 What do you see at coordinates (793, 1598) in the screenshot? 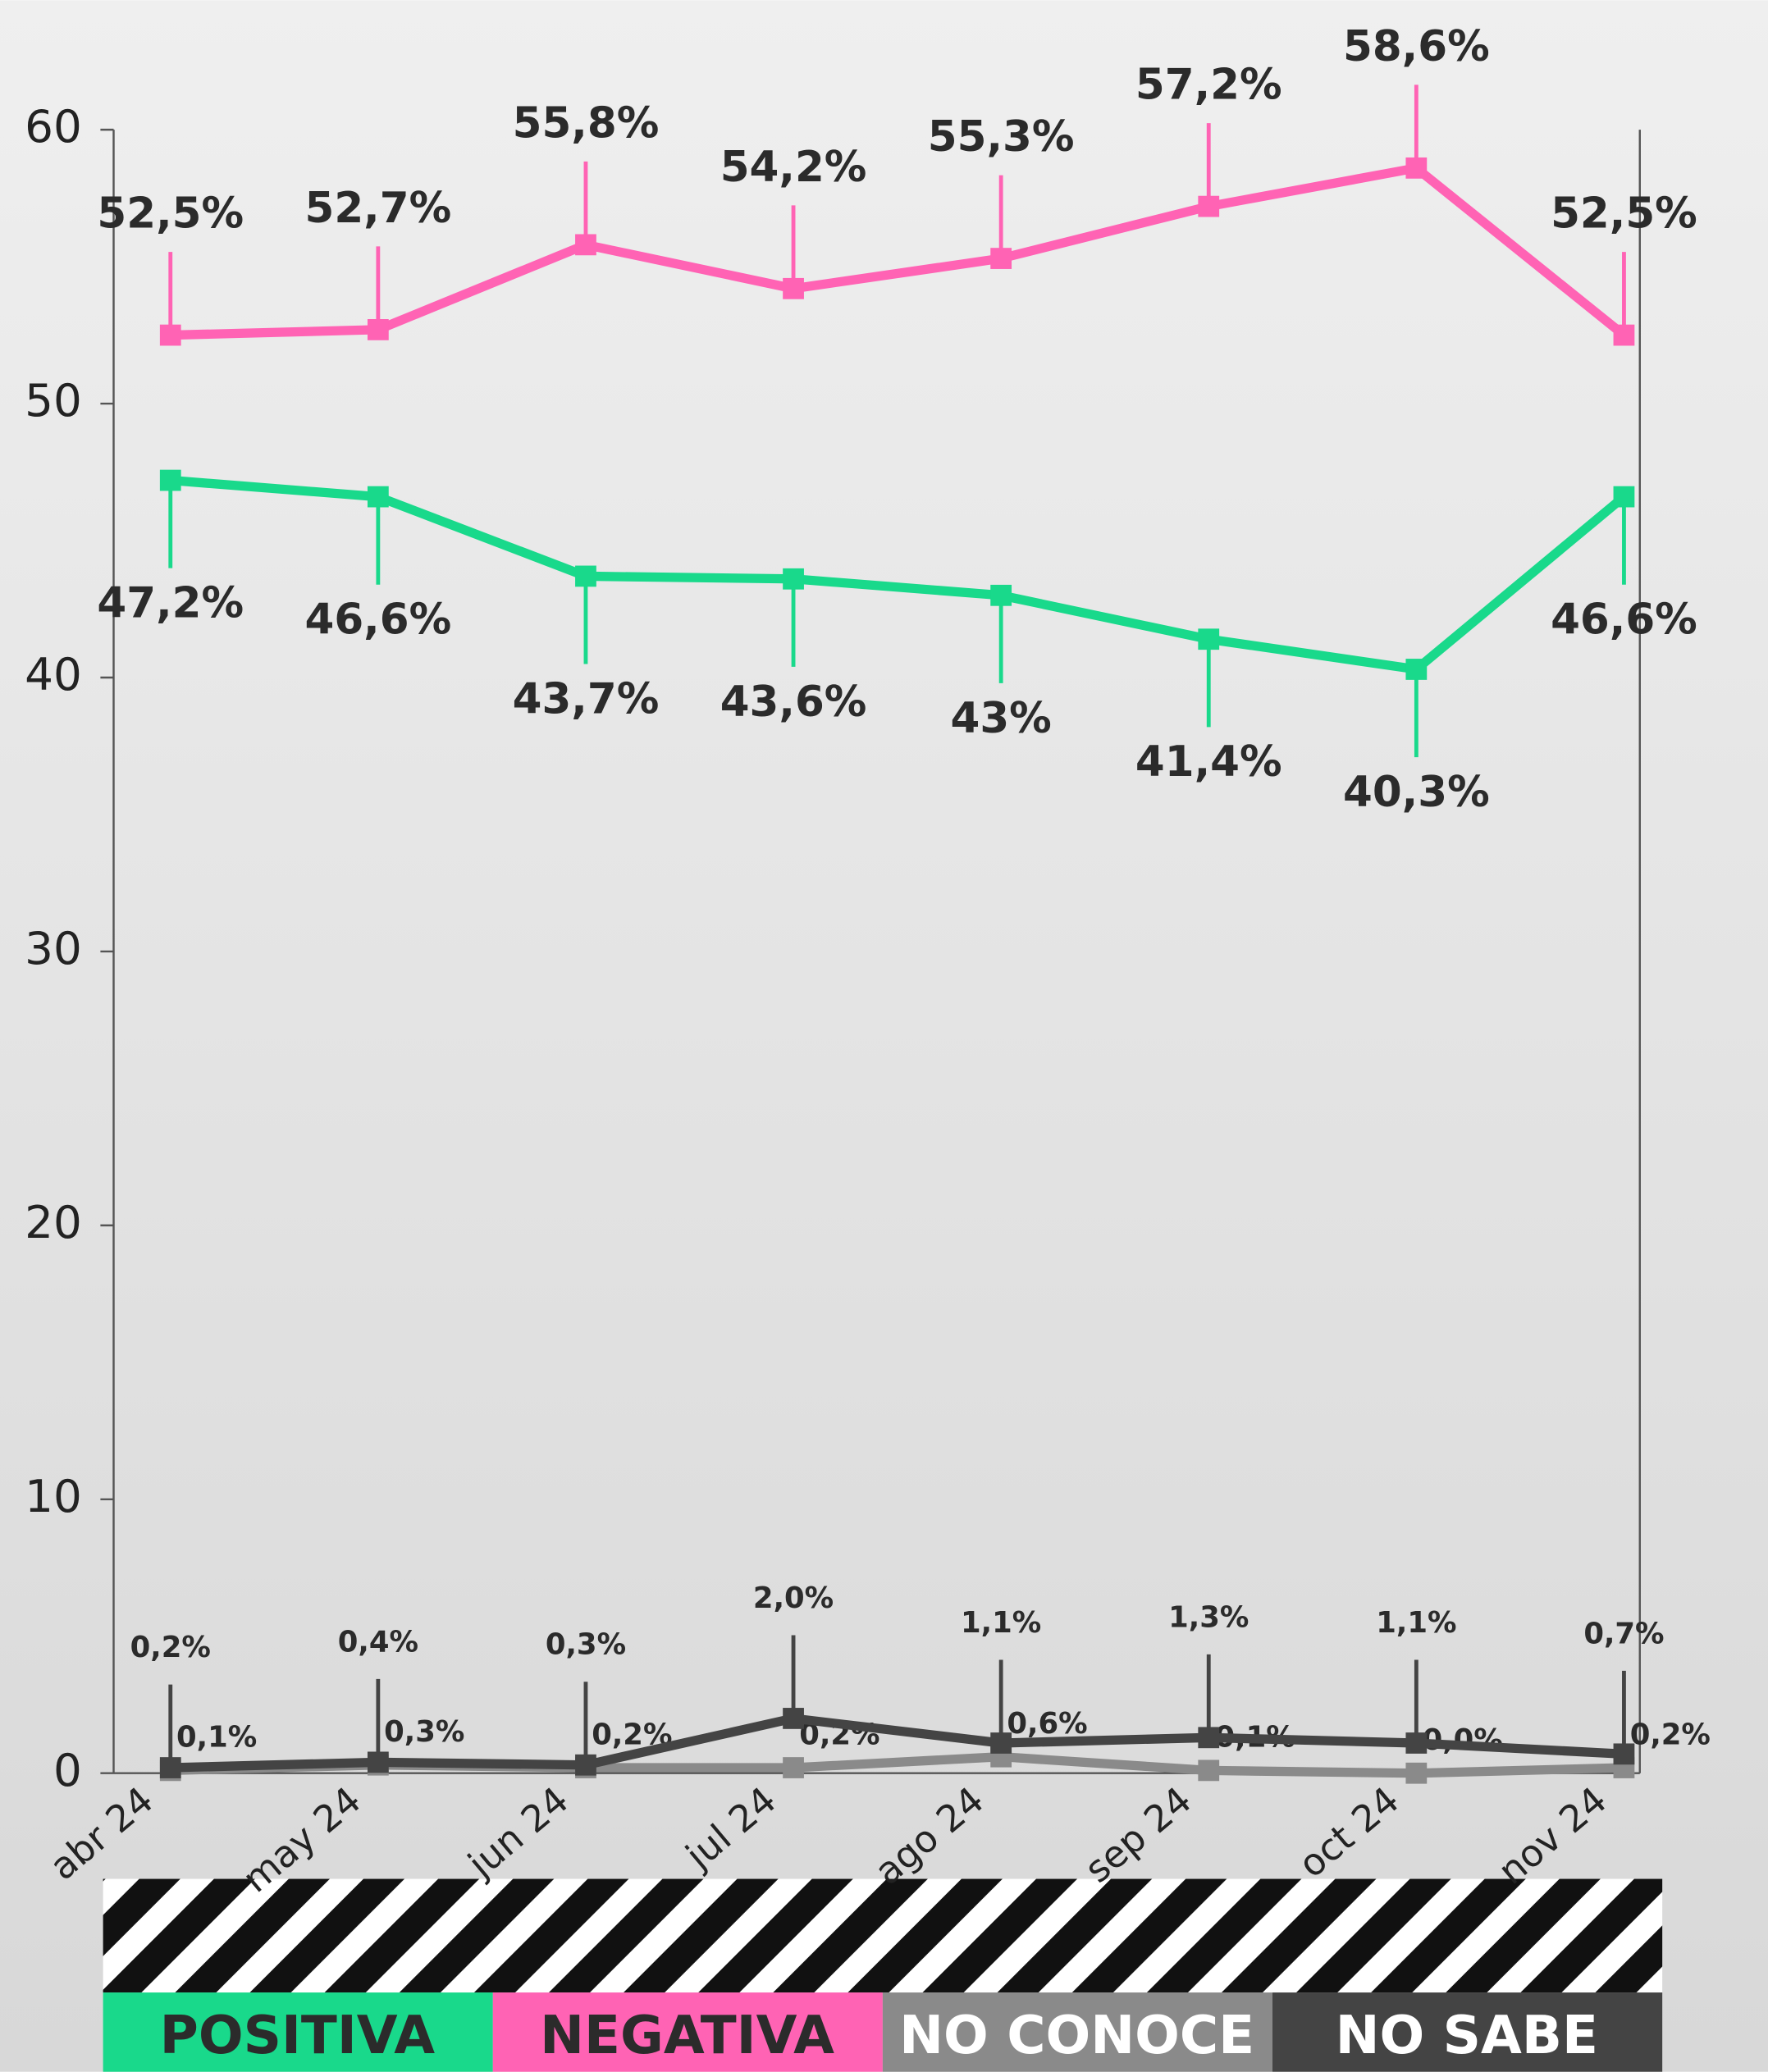
I see `value-label: 2,0%` at bounding box center [793, 1598].